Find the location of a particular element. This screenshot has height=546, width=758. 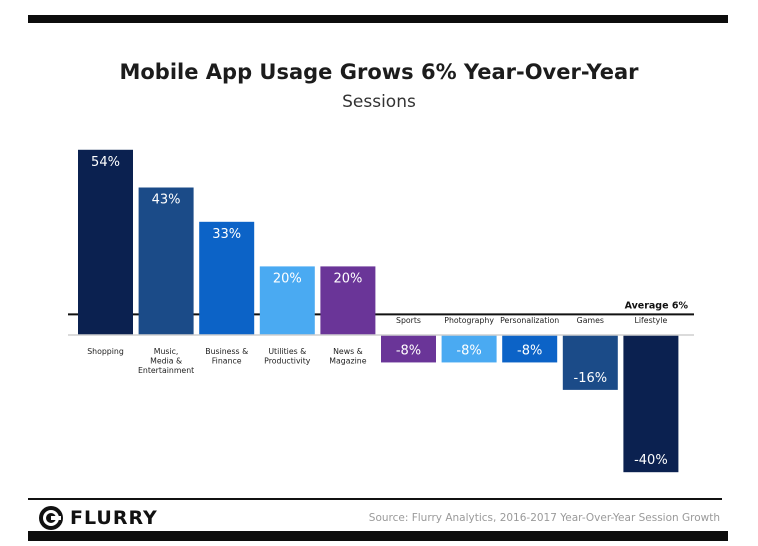

category-label-line: Photography is located at coordinates (469, 320).